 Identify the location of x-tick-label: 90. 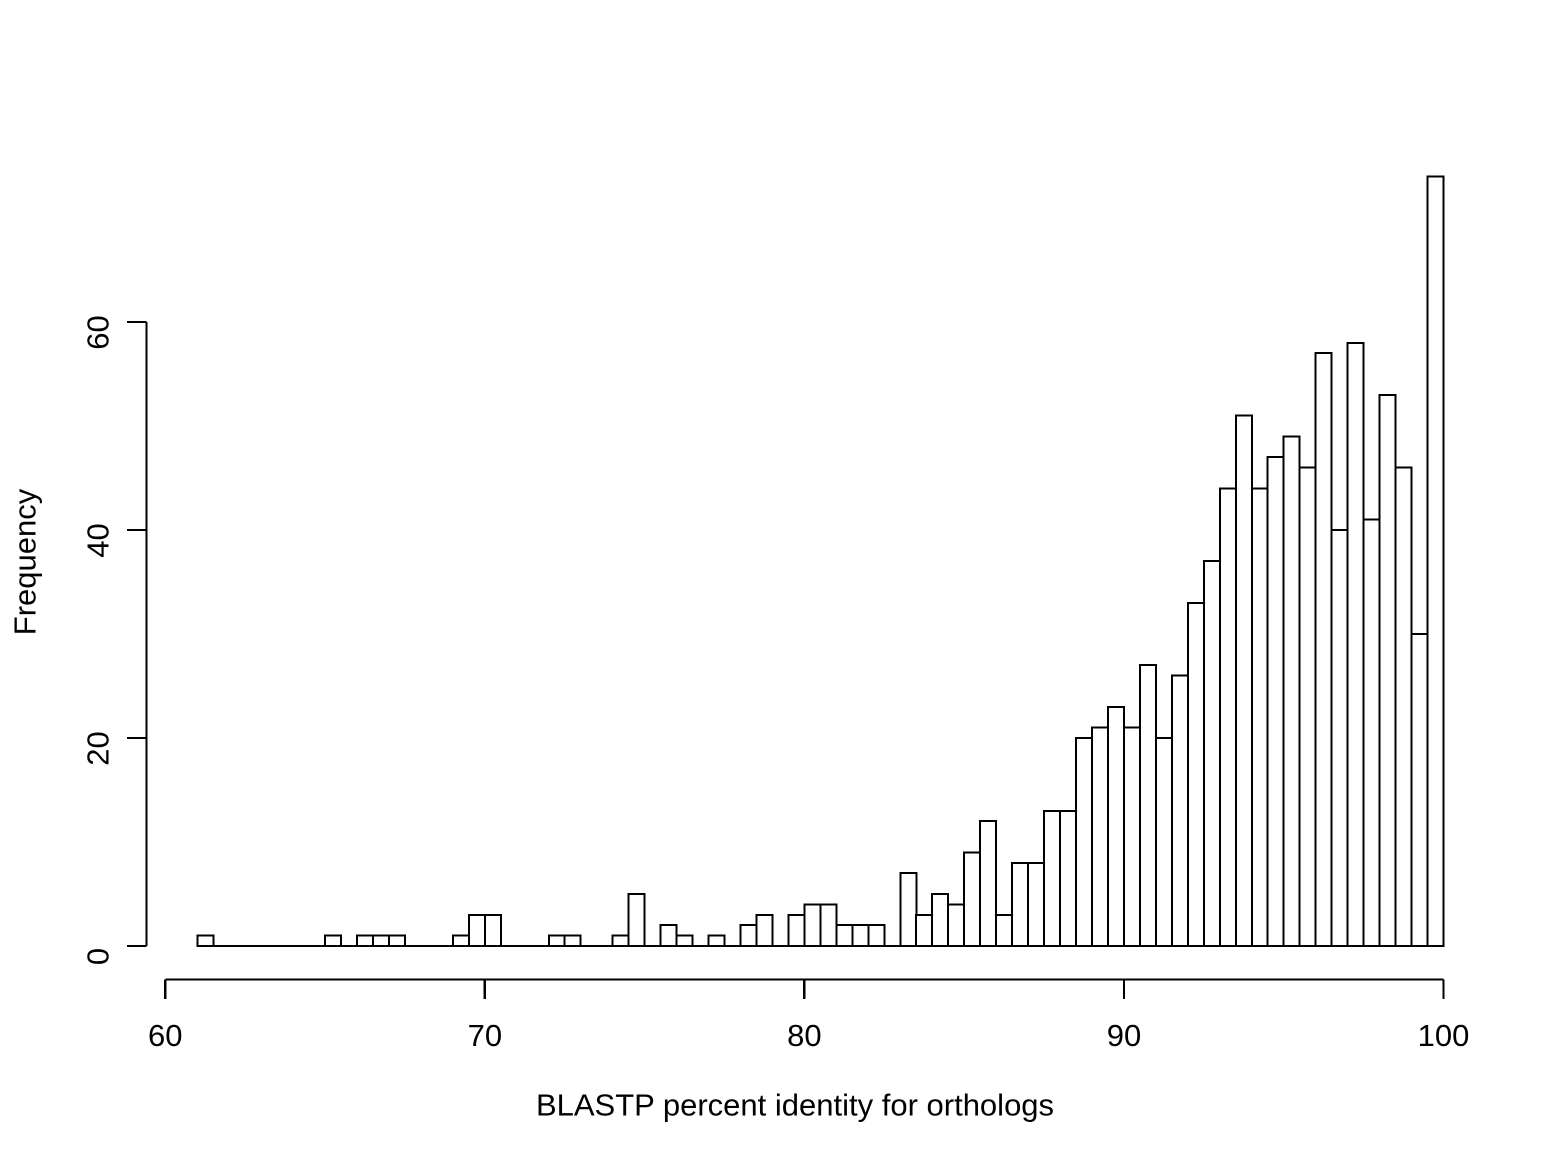
(1124, 1035).